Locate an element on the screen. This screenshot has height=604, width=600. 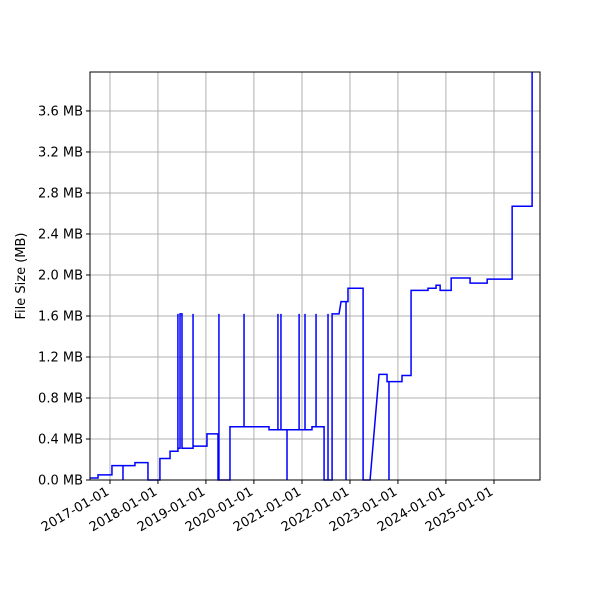
y-tick-label: 2.8 MB is located at coordinates (60, 193).